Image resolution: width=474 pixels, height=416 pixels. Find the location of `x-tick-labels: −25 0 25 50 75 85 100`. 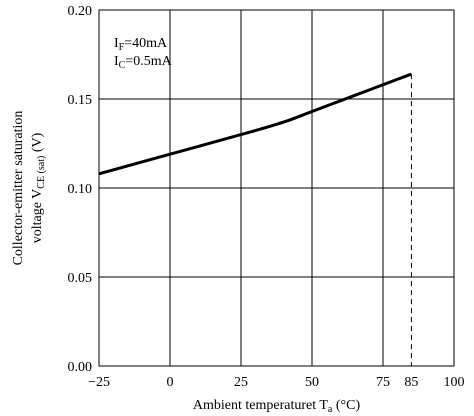

x-tick-labels: −25 0 25 50 75 85 100 is located at coordinates (276, 382).